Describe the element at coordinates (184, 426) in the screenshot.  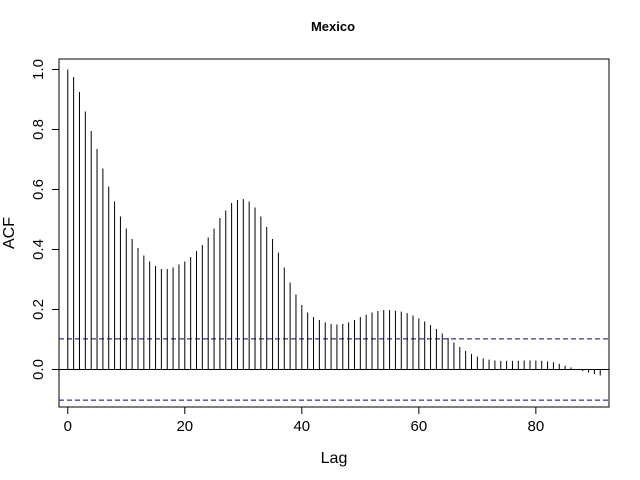
I see `x-tick-label: 20` at that location.